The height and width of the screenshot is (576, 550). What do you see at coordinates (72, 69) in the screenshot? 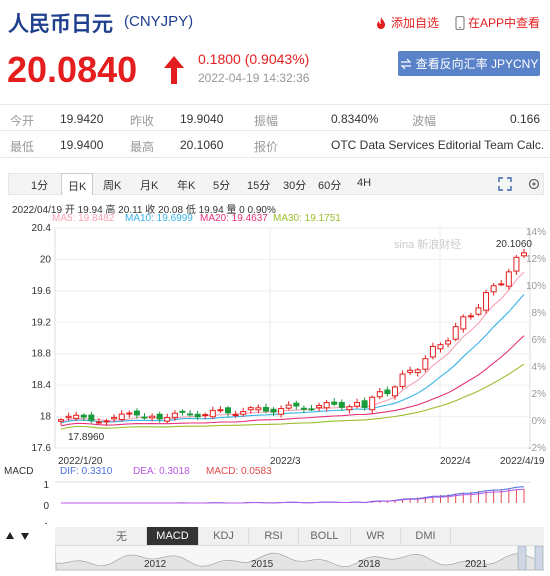
I see `current-price: 20.0840` at bounding box center [72, 69].